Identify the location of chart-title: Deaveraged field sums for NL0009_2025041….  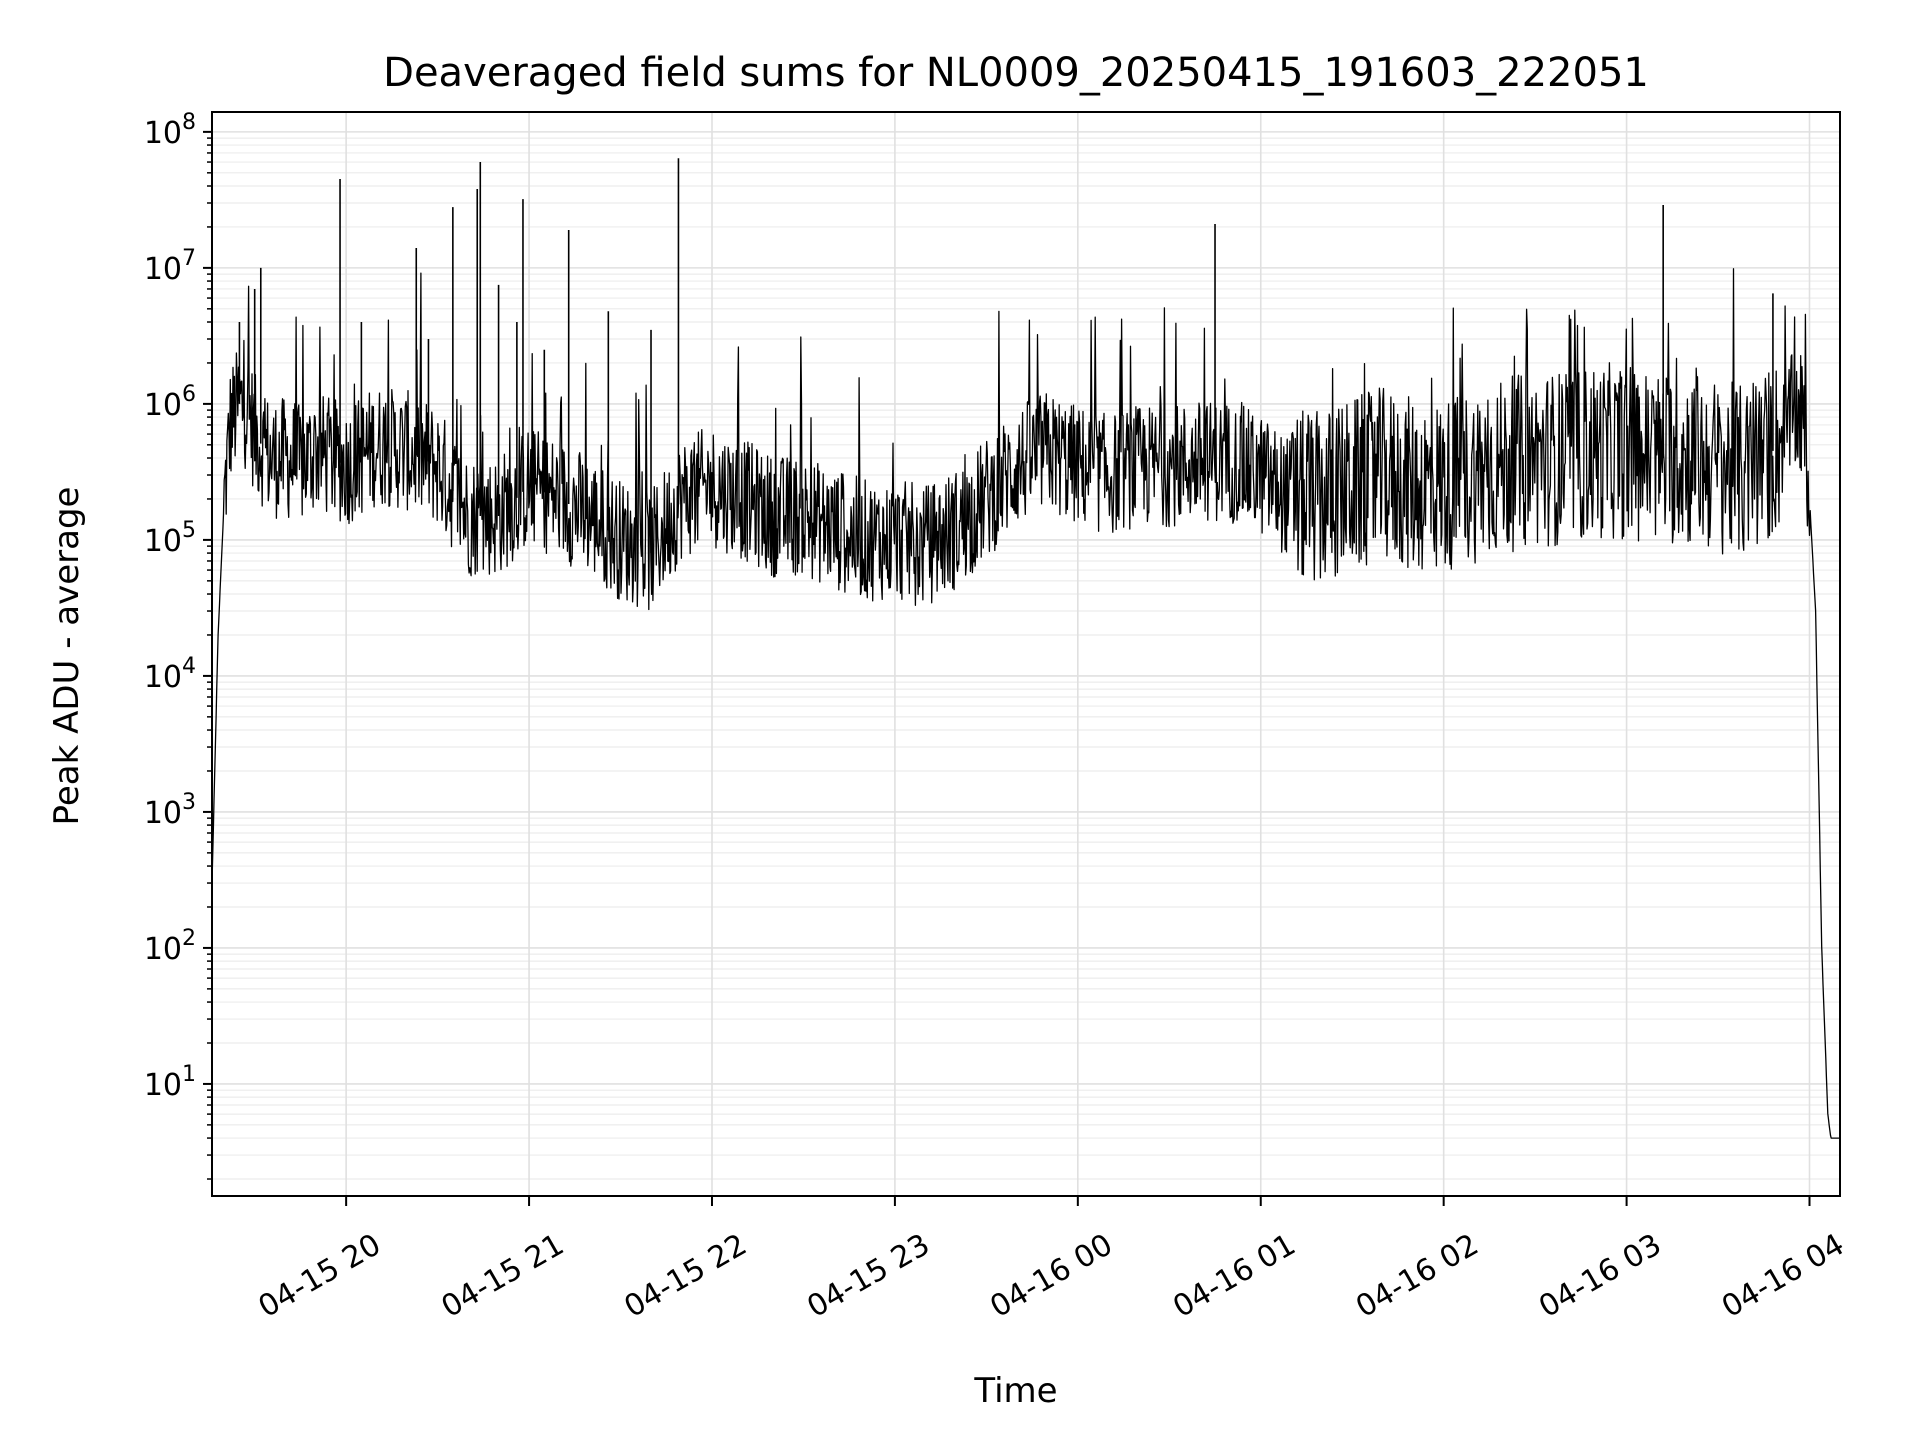
(1016, 73).